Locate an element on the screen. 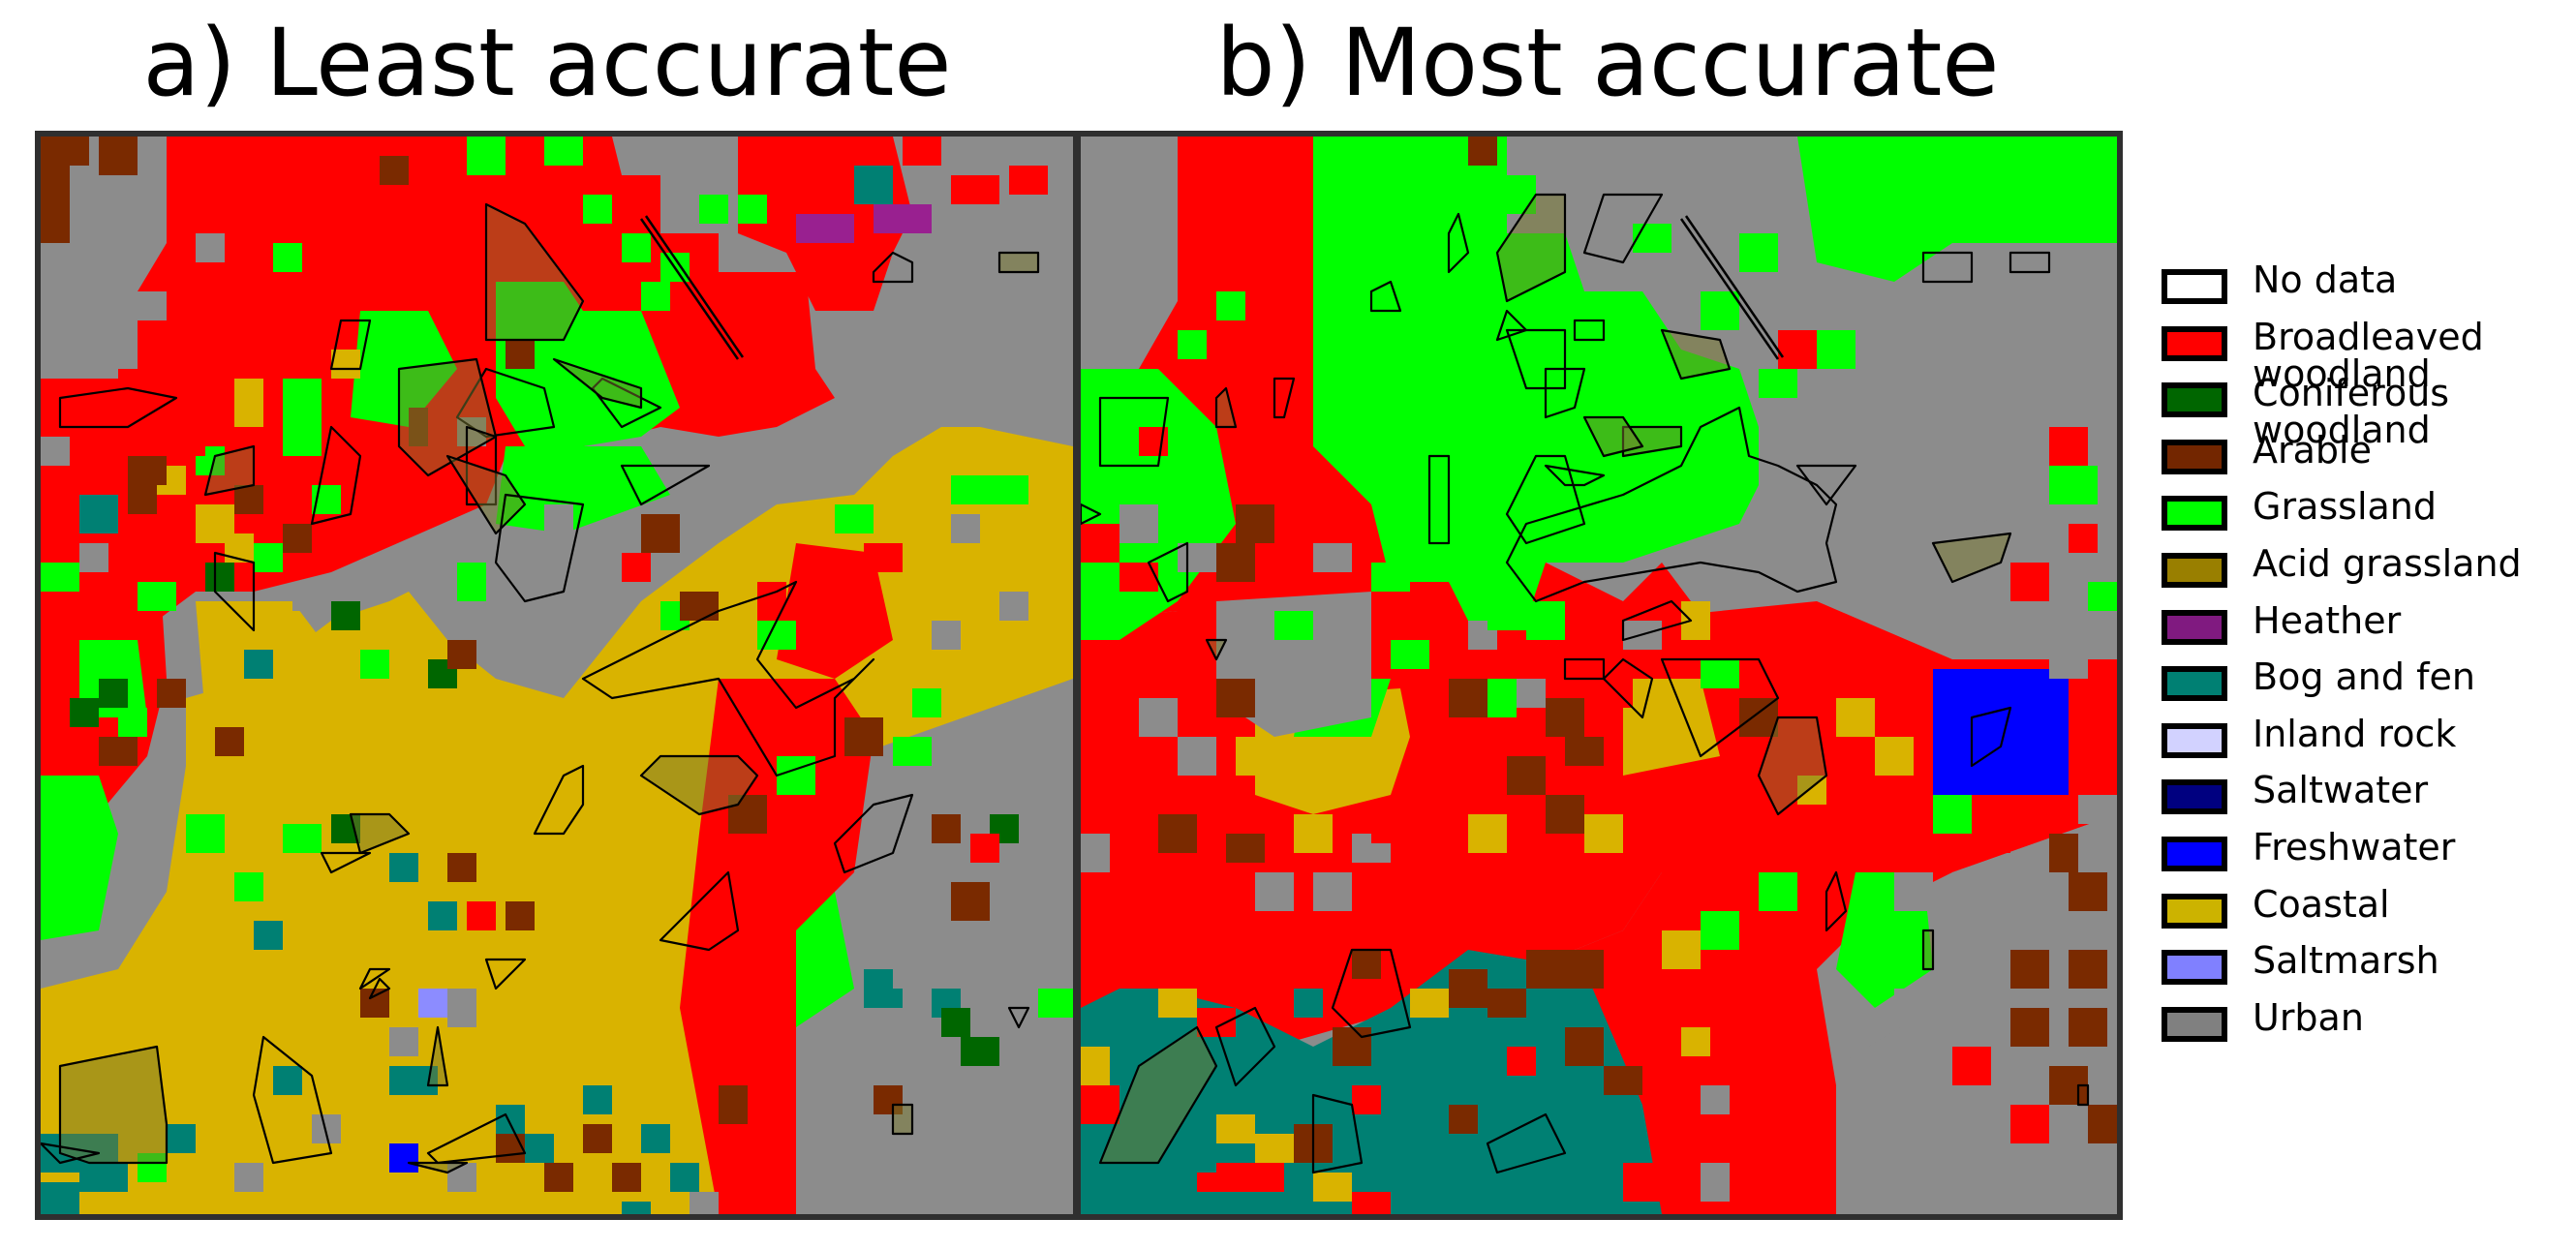 The width and height of the screenshot is (2576, 1249). legend-item: Saltwater is located at coordinates (2361, 800).